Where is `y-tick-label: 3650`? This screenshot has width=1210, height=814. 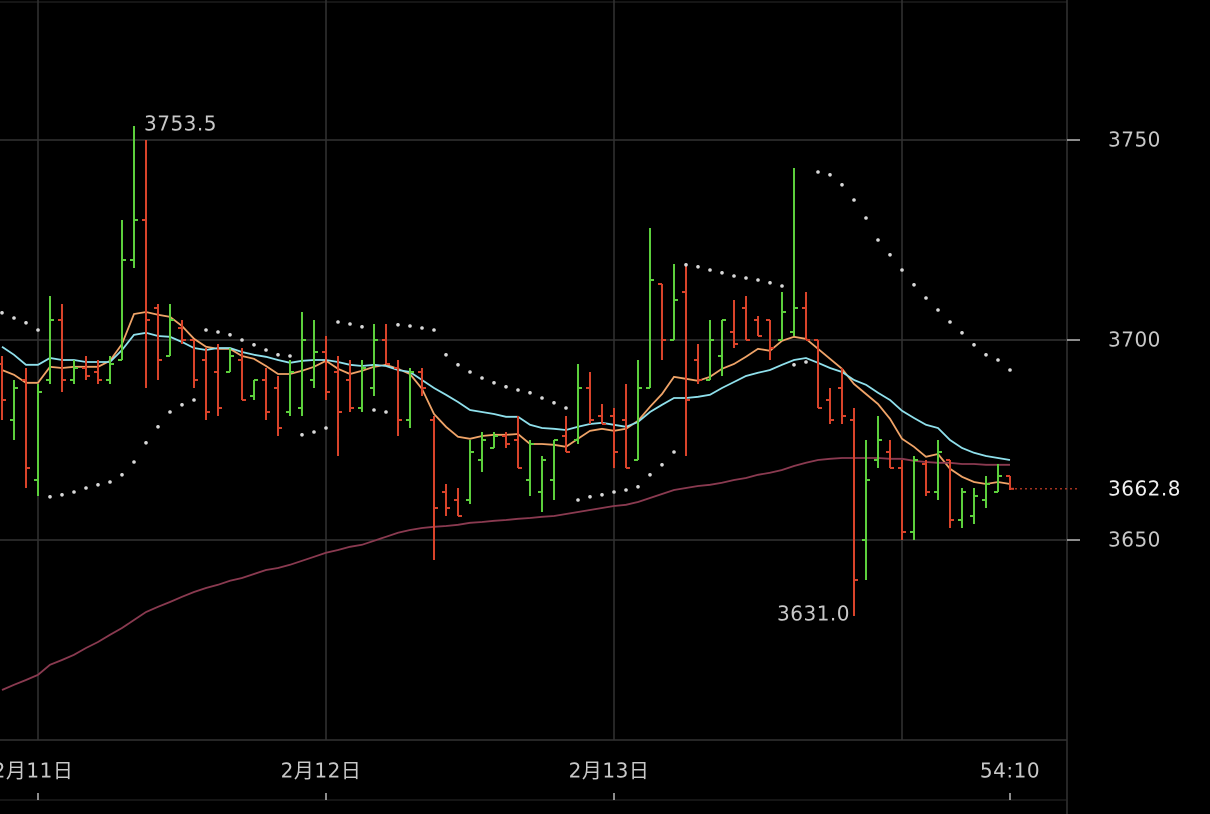
y-tick-label: 3650 is located at coordinates (1134, 540).